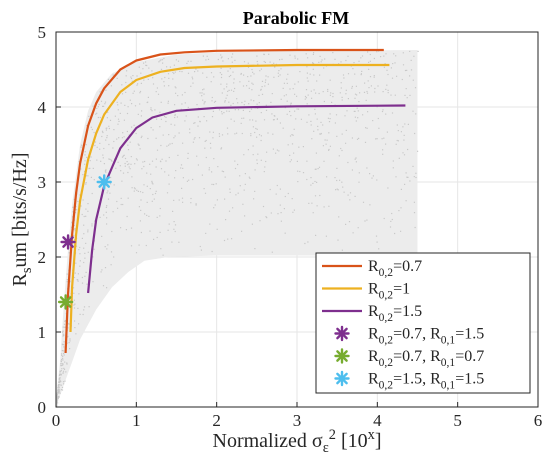  I want to click on legend-label: R0,2​=0.7, so click(395, 268).